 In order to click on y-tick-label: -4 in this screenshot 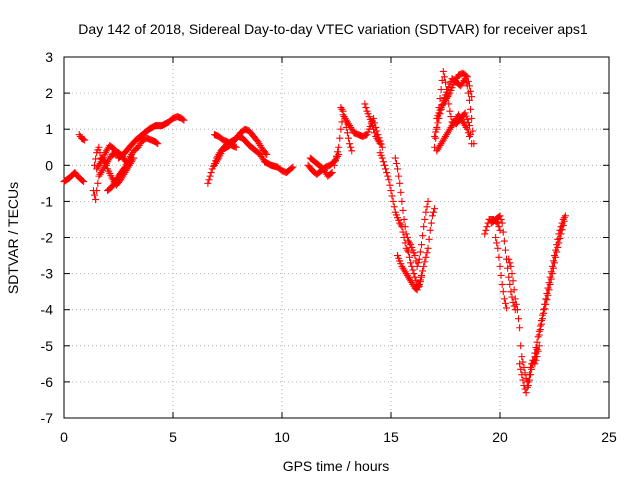, I will do `click(47, 310)`.